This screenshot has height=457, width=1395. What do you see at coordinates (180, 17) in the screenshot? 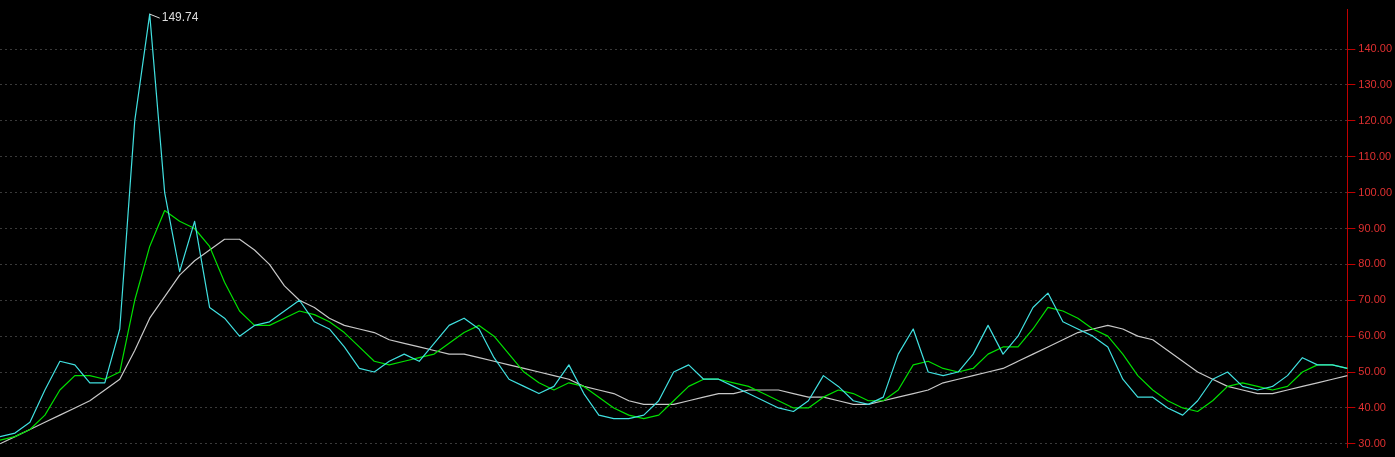
I see `annotation: 149.74` at bounding box center [180, 17].